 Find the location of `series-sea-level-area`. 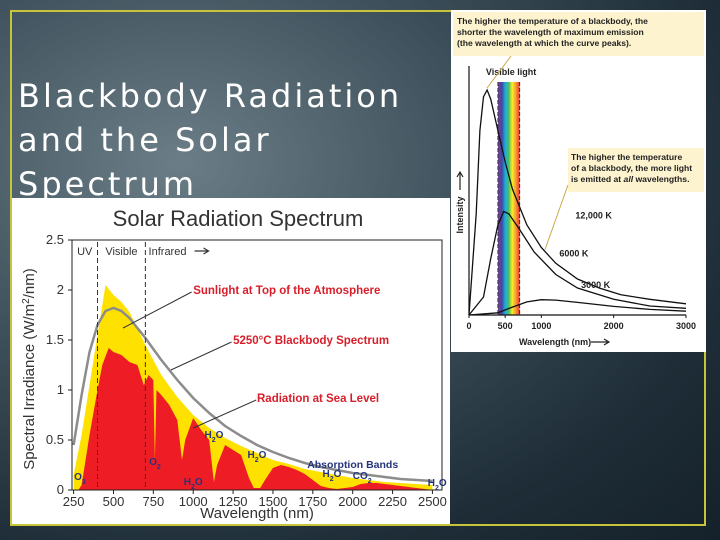

series-sea-level-area is located at coordinates (253, 419).